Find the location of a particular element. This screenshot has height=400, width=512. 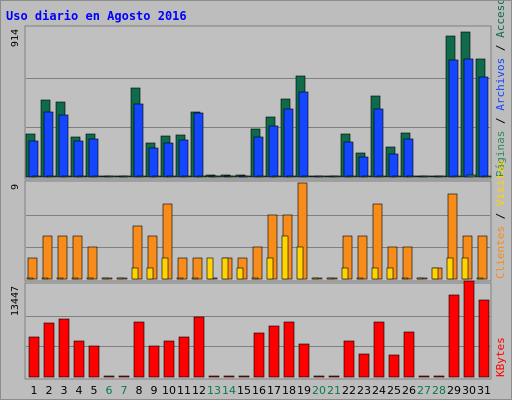

bar-hits-páginas-day-24 is located at coordinates (381, 176).